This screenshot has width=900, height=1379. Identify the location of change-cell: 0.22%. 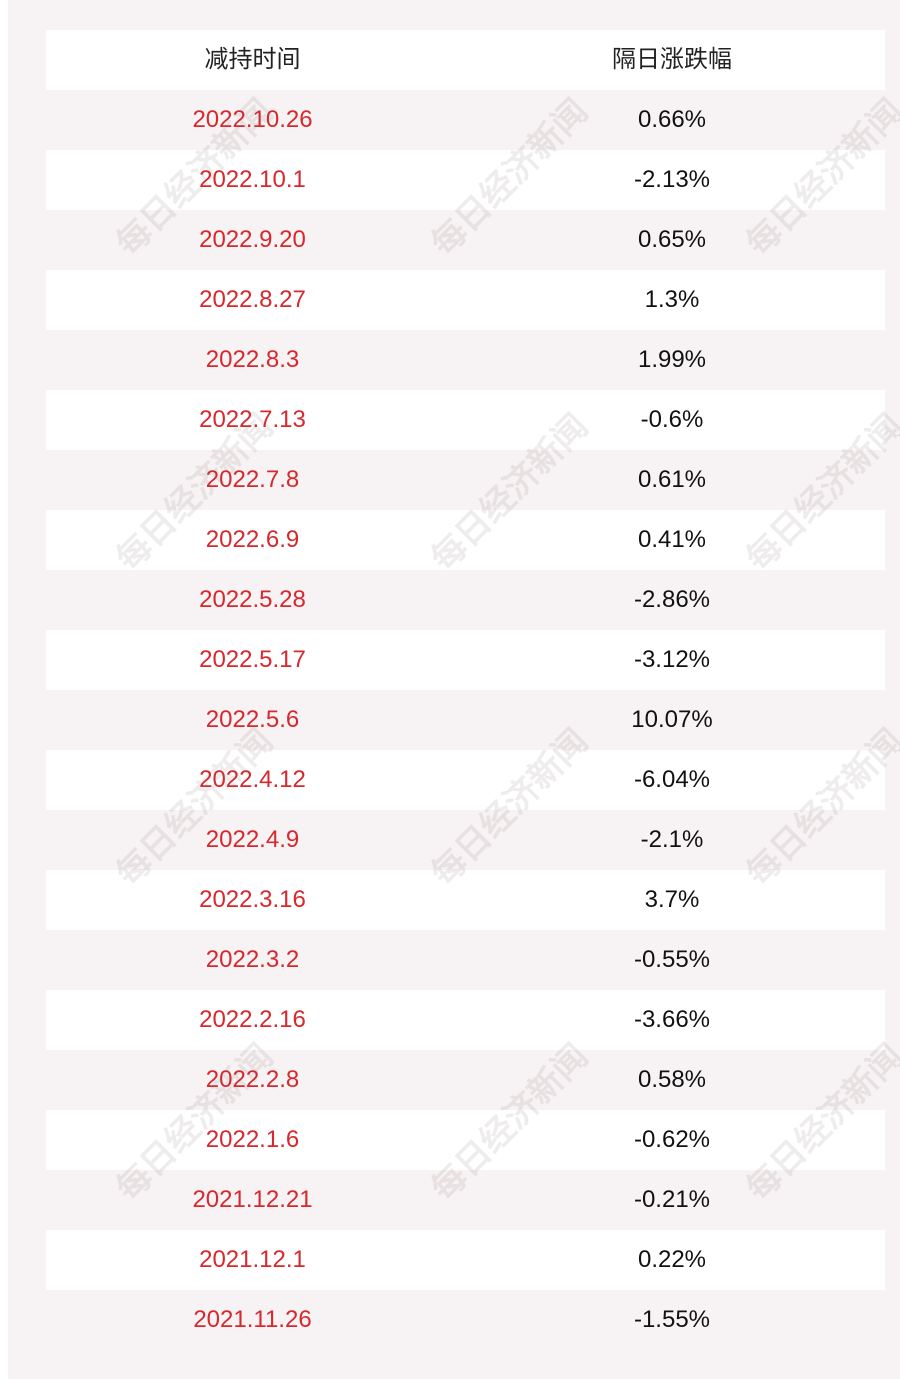
(672, 1259).